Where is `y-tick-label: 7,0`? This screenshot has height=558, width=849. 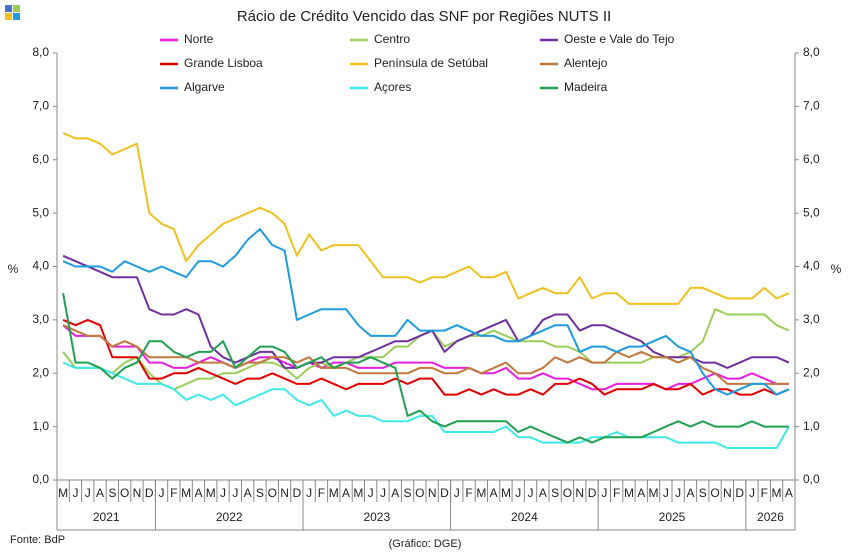 y-tick-label: 7,0 is located at coordinates (40, 106).